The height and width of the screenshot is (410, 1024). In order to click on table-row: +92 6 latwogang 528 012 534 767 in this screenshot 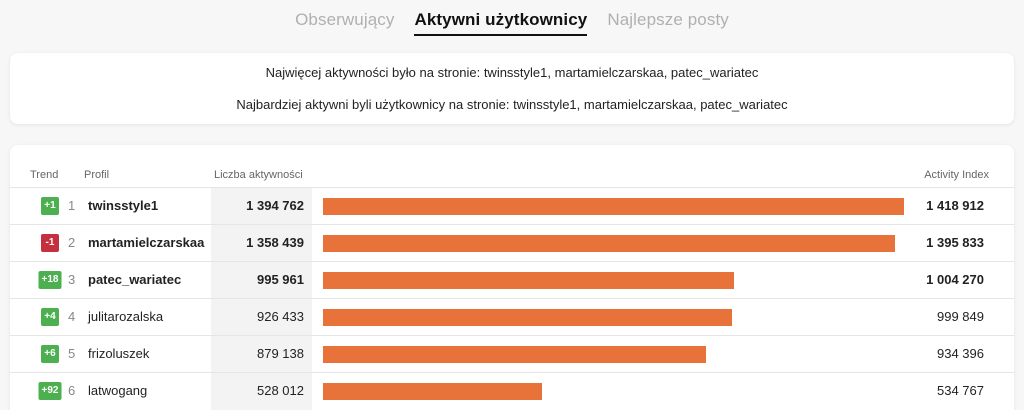, I will do `click(512, 390)`.